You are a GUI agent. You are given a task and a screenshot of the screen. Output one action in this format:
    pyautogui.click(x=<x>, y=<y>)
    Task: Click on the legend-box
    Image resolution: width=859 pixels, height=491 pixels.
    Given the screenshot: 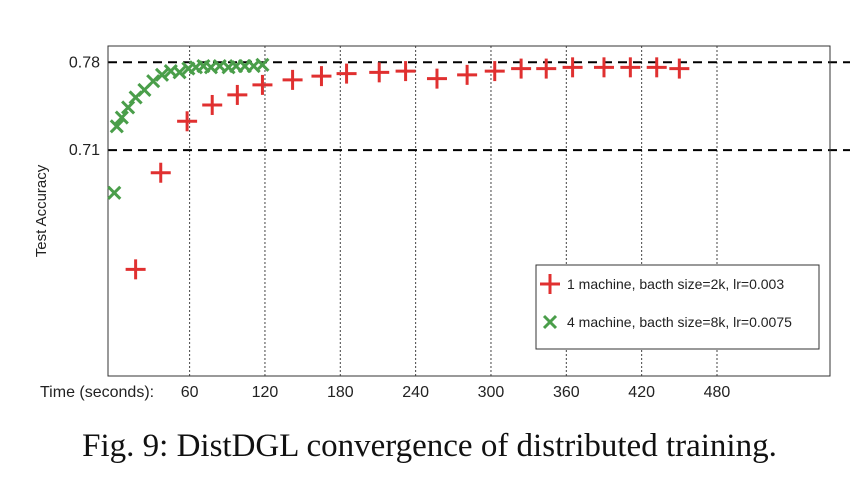 What is the action you would take?
    pyautogui.click(x=677, y=307)
    